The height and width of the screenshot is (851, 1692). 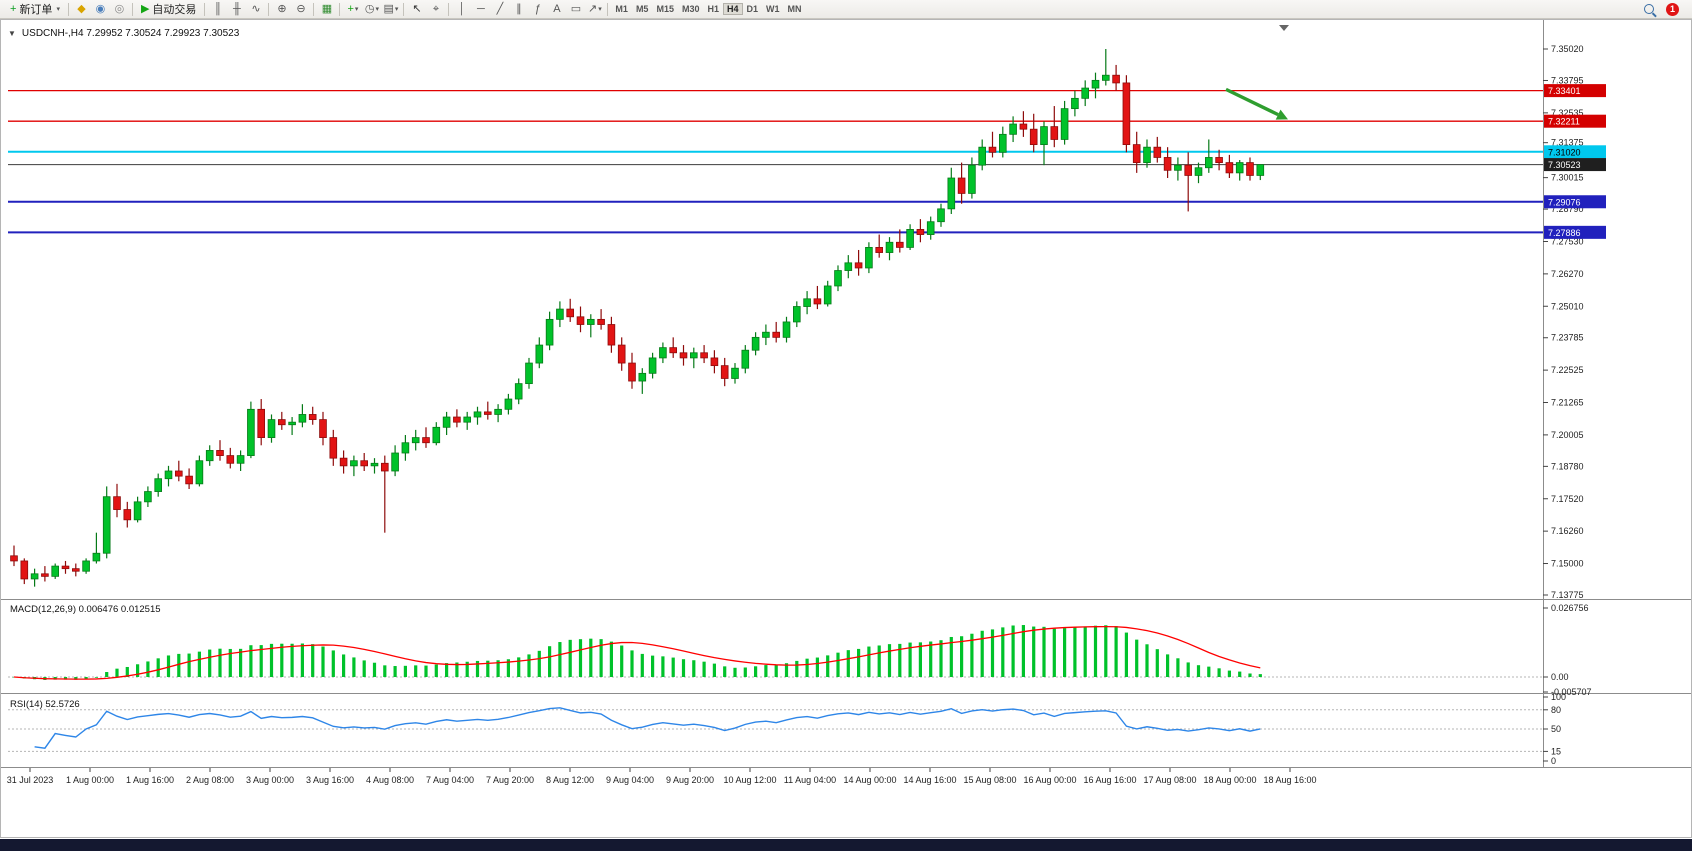 What do you see at coordinates (1672, 9) in the screenshot?
I see `notification-badge: 1` at bounding box center [1672, 9].